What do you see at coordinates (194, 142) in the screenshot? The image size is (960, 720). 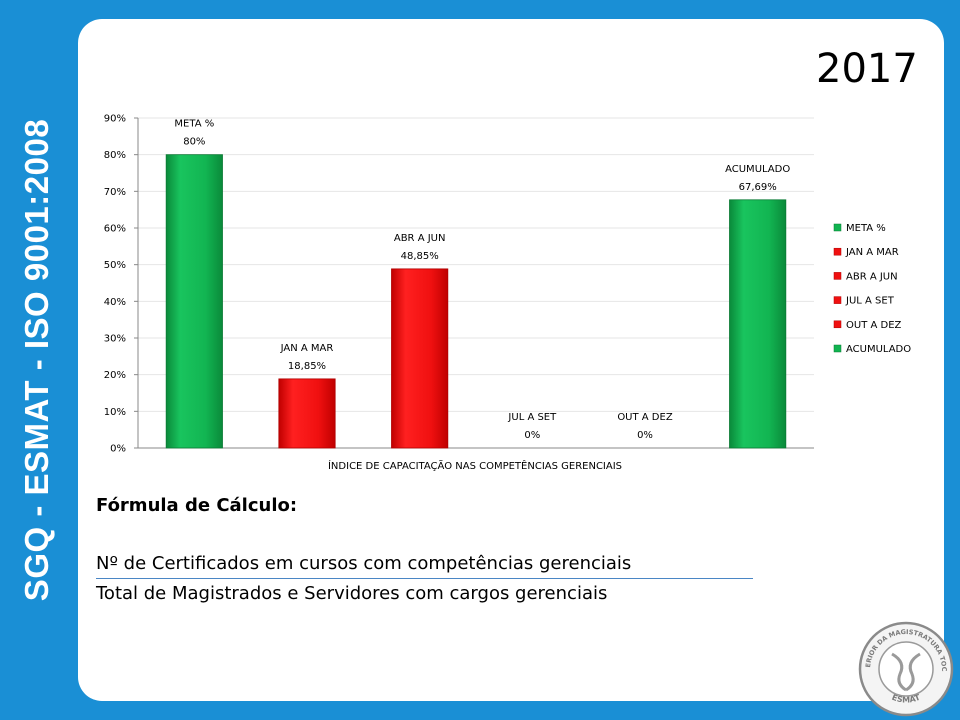 I see `bar-value-label: 80%` at bounding box center [194, 142].